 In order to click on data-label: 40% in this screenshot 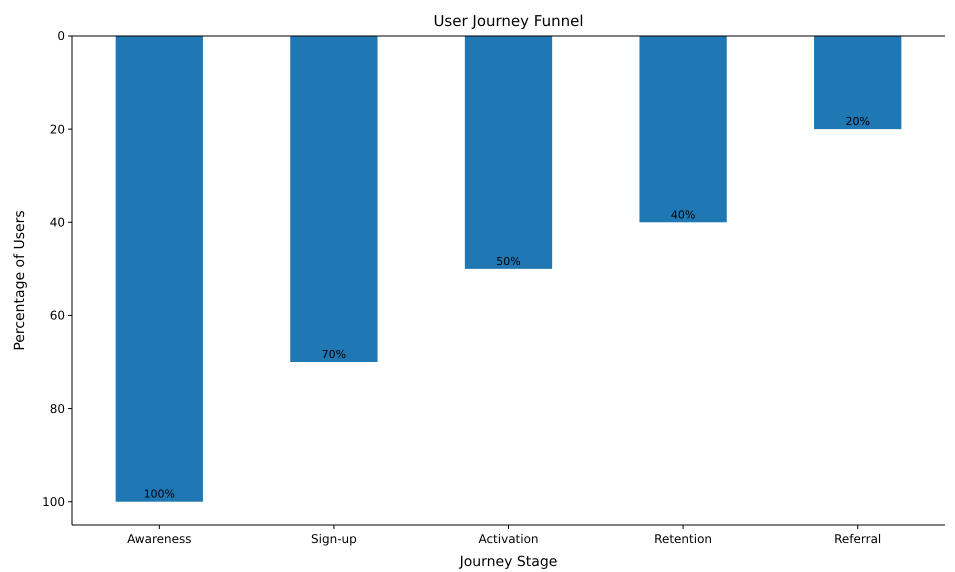, I will do `click(683, 215)`.